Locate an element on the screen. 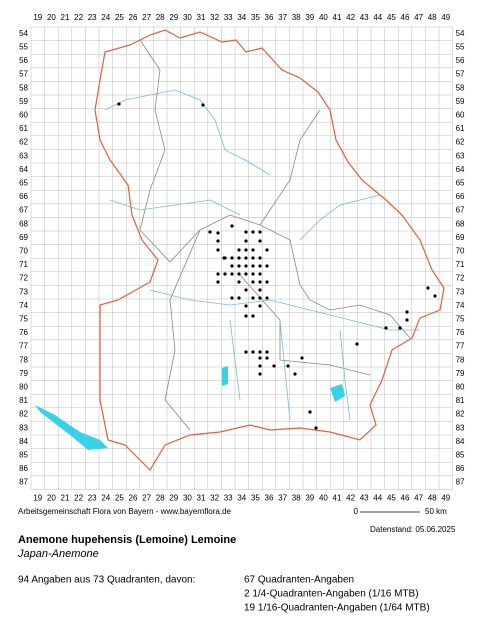 Image resolution: width=500 pixels, height=620 pixels. row-label: 77 is located at coordinates (23, 346).